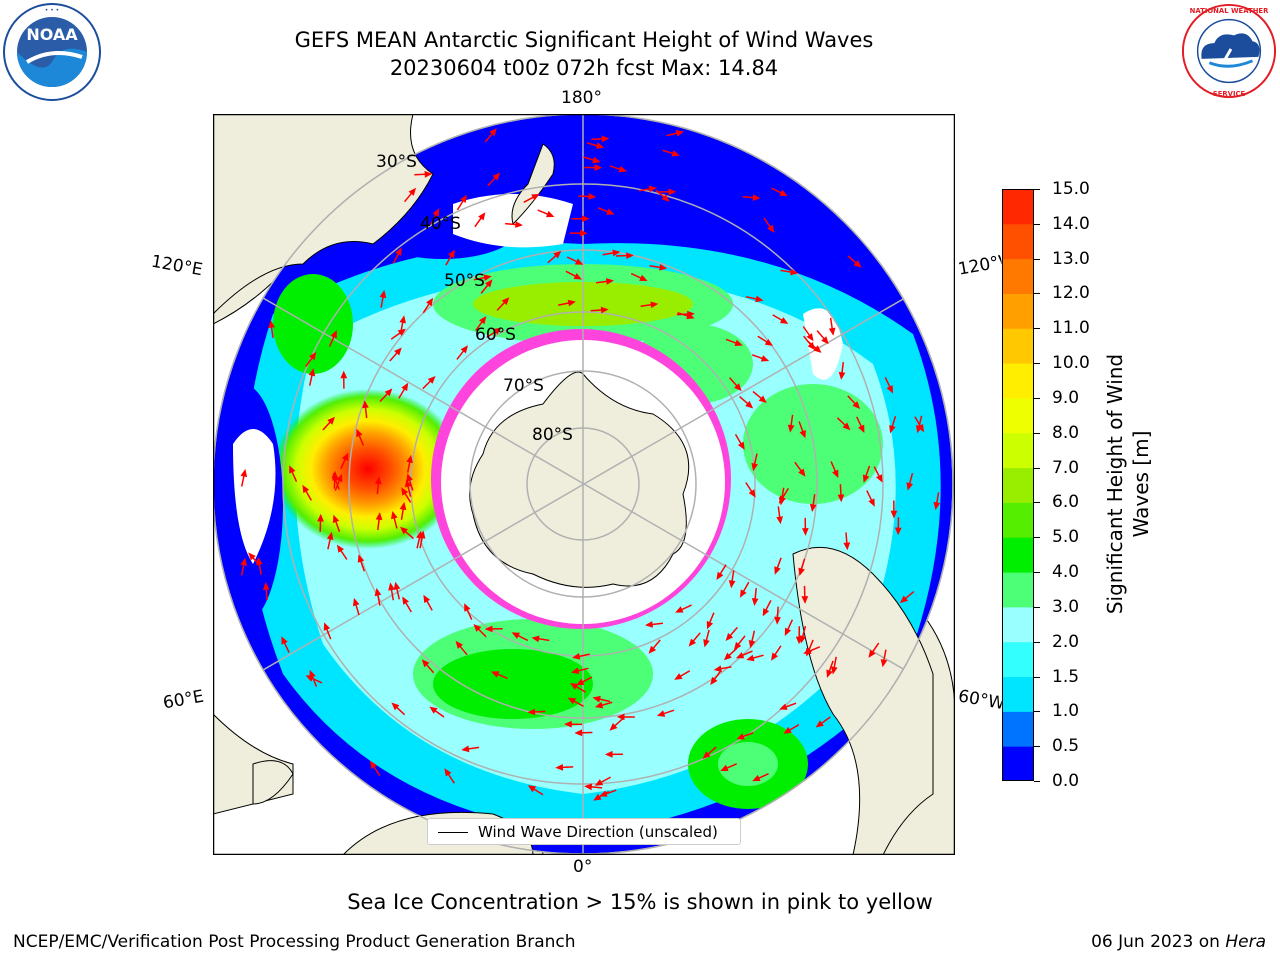 This screenshot has height=960, width=1280. Describe the element at coordinates (581, 479) in the screenshot. I see `antarctica` at that location.